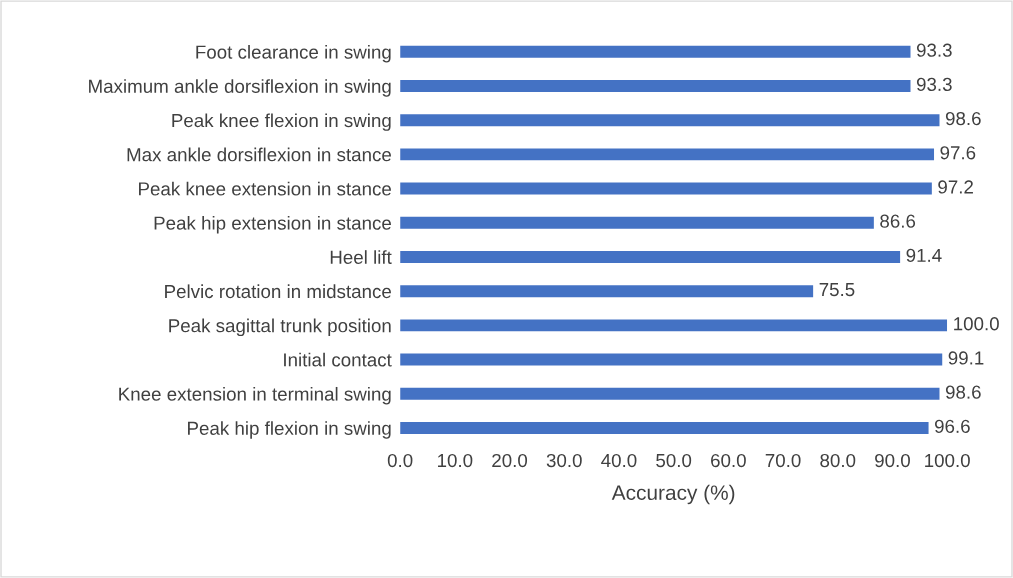 The image size is (1013, 578). What do you see at coordinates (837, 290) in the screenshot?
I see `data-label: 75.5` at bounding box center [837, 290].